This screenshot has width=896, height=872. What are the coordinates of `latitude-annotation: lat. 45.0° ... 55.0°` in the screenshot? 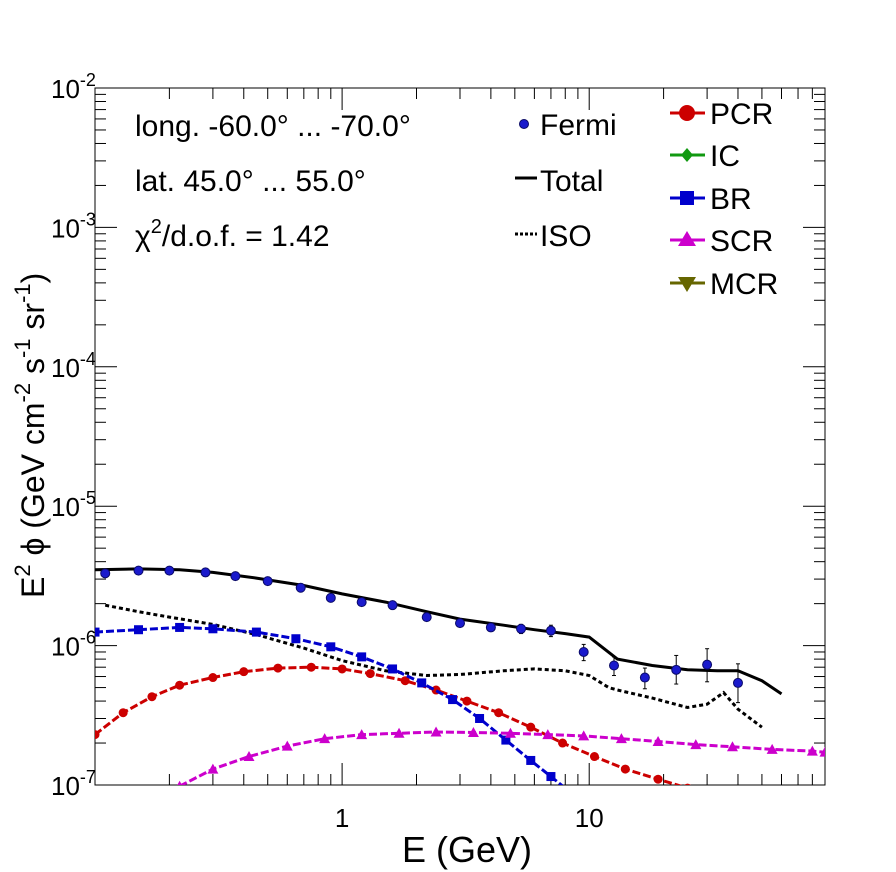 It's located at (250, 181).